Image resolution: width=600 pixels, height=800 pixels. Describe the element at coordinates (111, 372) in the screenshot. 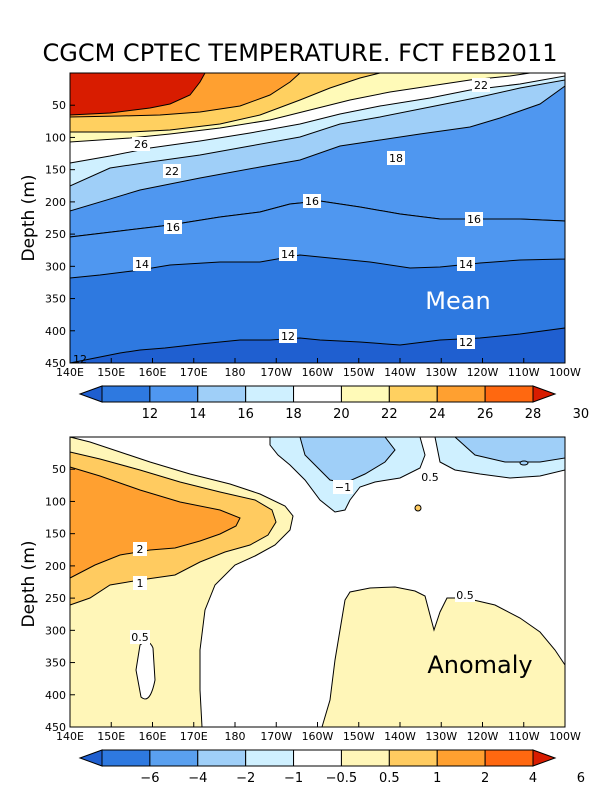

I see `x-tick-label: 150E` at that location.